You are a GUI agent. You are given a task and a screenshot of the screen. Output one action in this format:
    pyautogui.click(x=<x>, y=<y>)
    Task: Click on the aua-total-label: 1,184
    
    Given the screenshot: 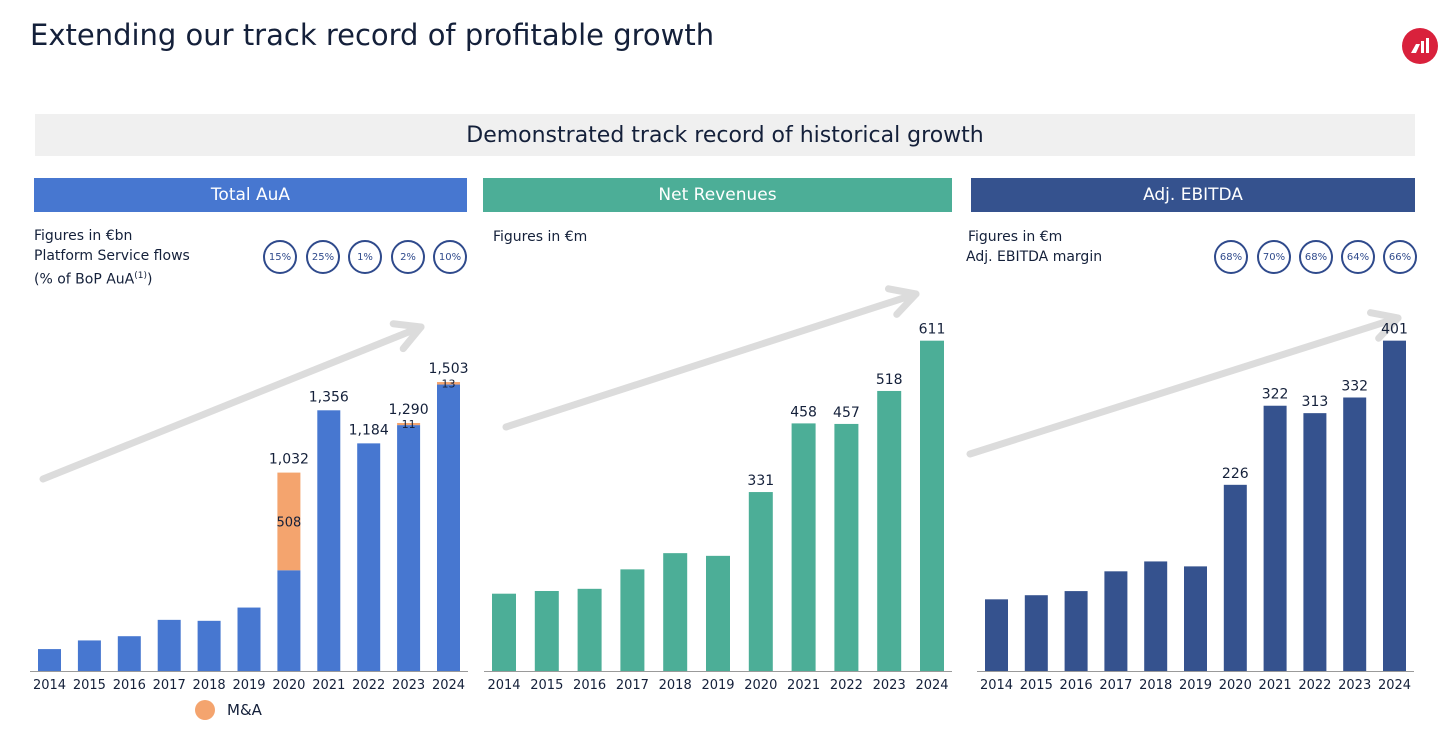 What is the action you would take?
    pyautogui.click(x=369, y=430)
    